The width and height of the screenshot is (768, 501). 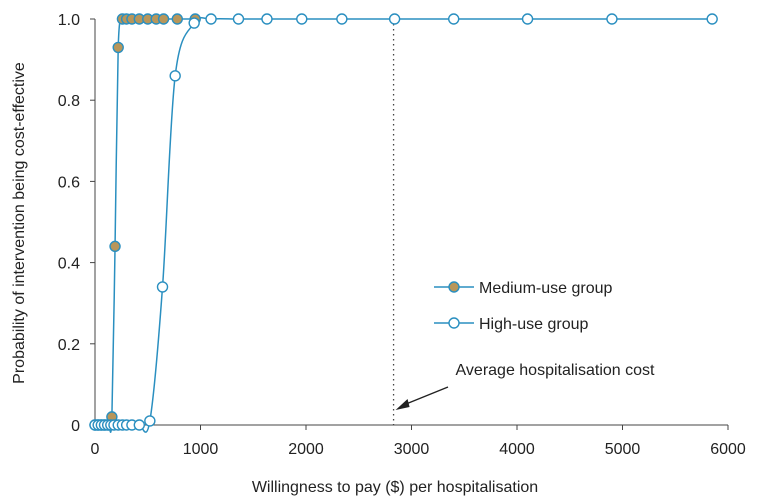 I want to click on series-line-medium-use, so click(x=145, y=224).